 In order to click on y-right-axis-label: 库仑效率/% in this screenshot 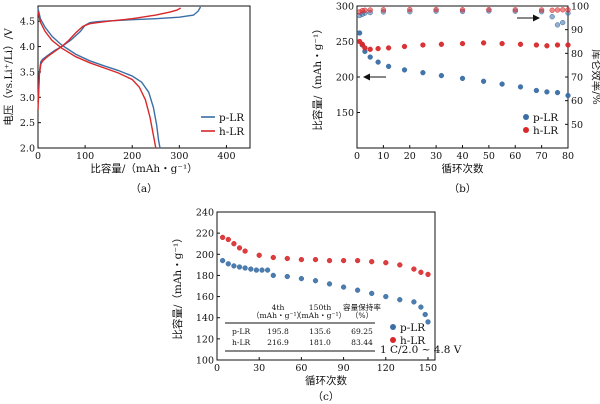, I will do `click(595, 77)`.